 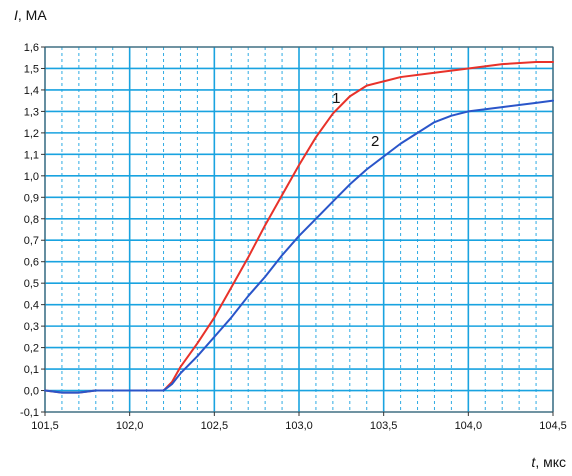 I want to click on y-tick-label: 1,1, so click(x=31, y=155).